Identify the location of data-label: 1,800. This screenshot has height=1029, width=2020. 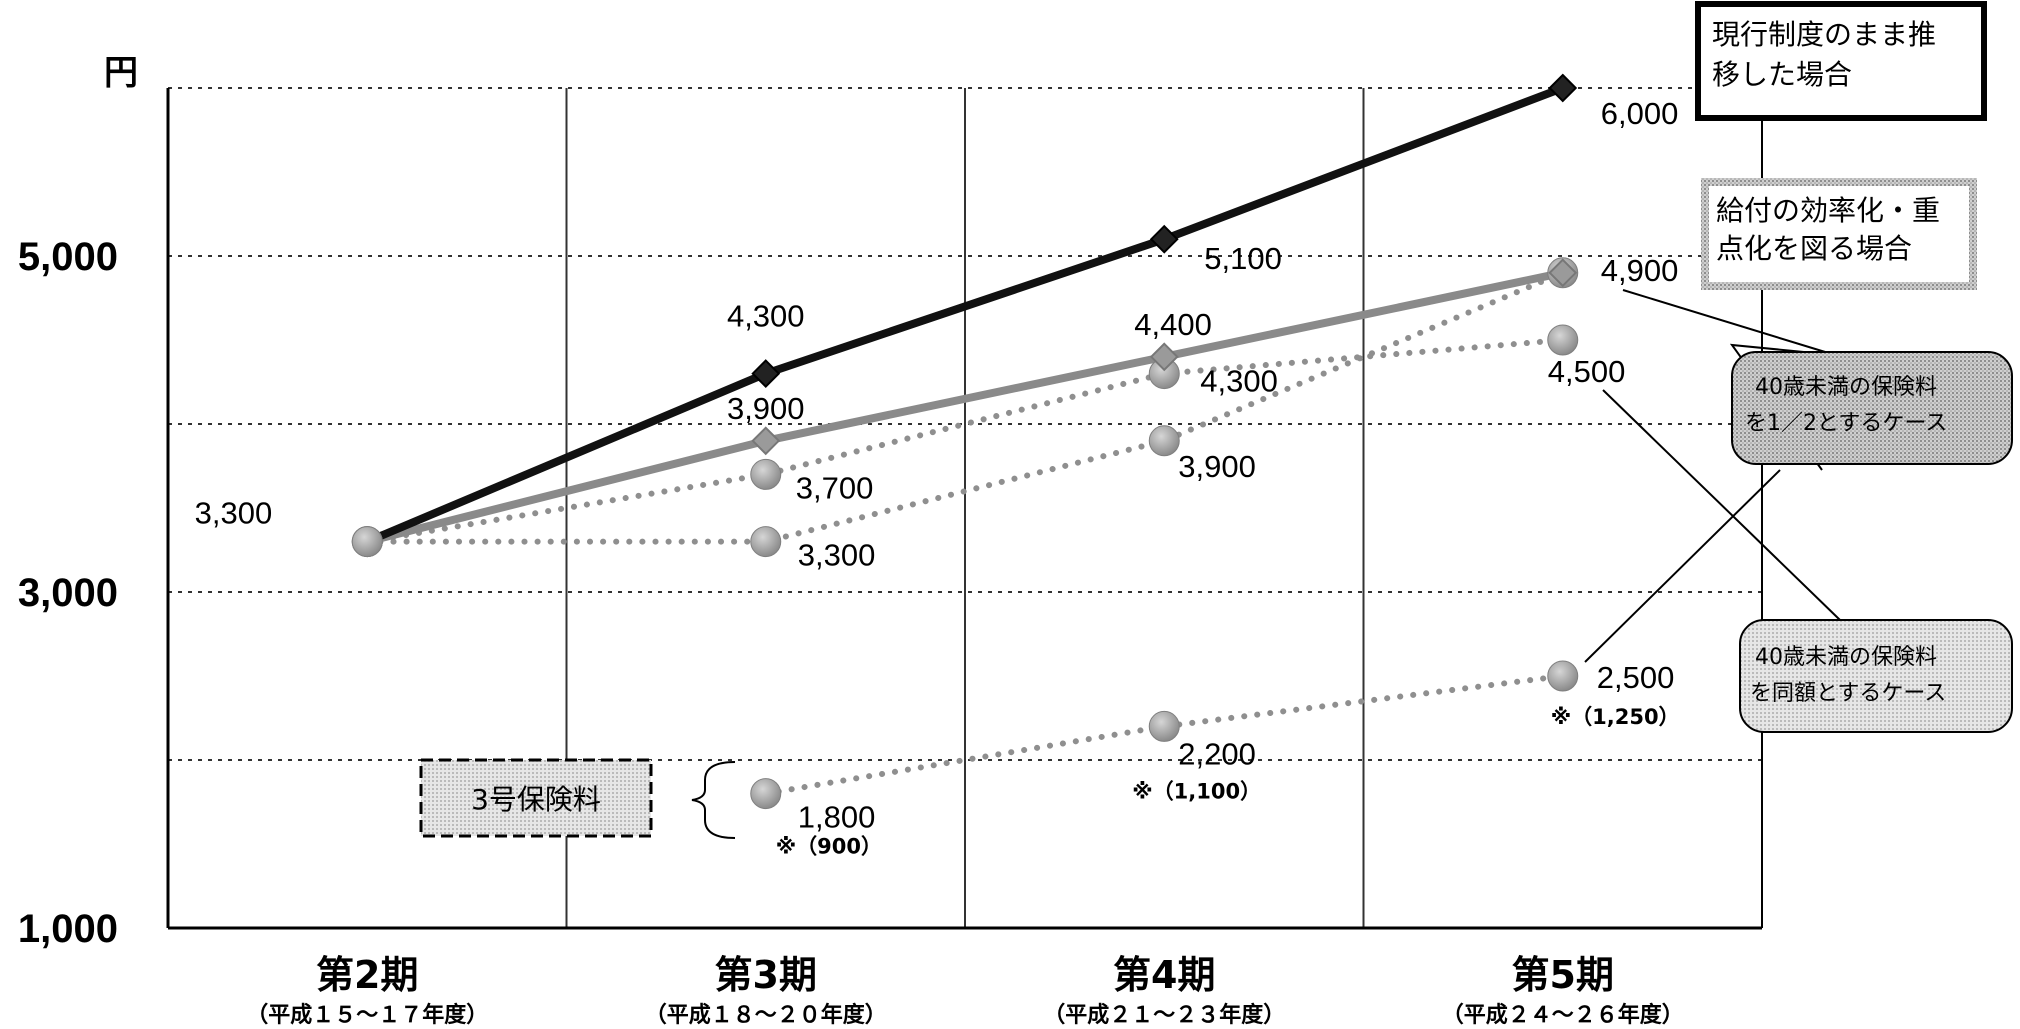
(837, 817).